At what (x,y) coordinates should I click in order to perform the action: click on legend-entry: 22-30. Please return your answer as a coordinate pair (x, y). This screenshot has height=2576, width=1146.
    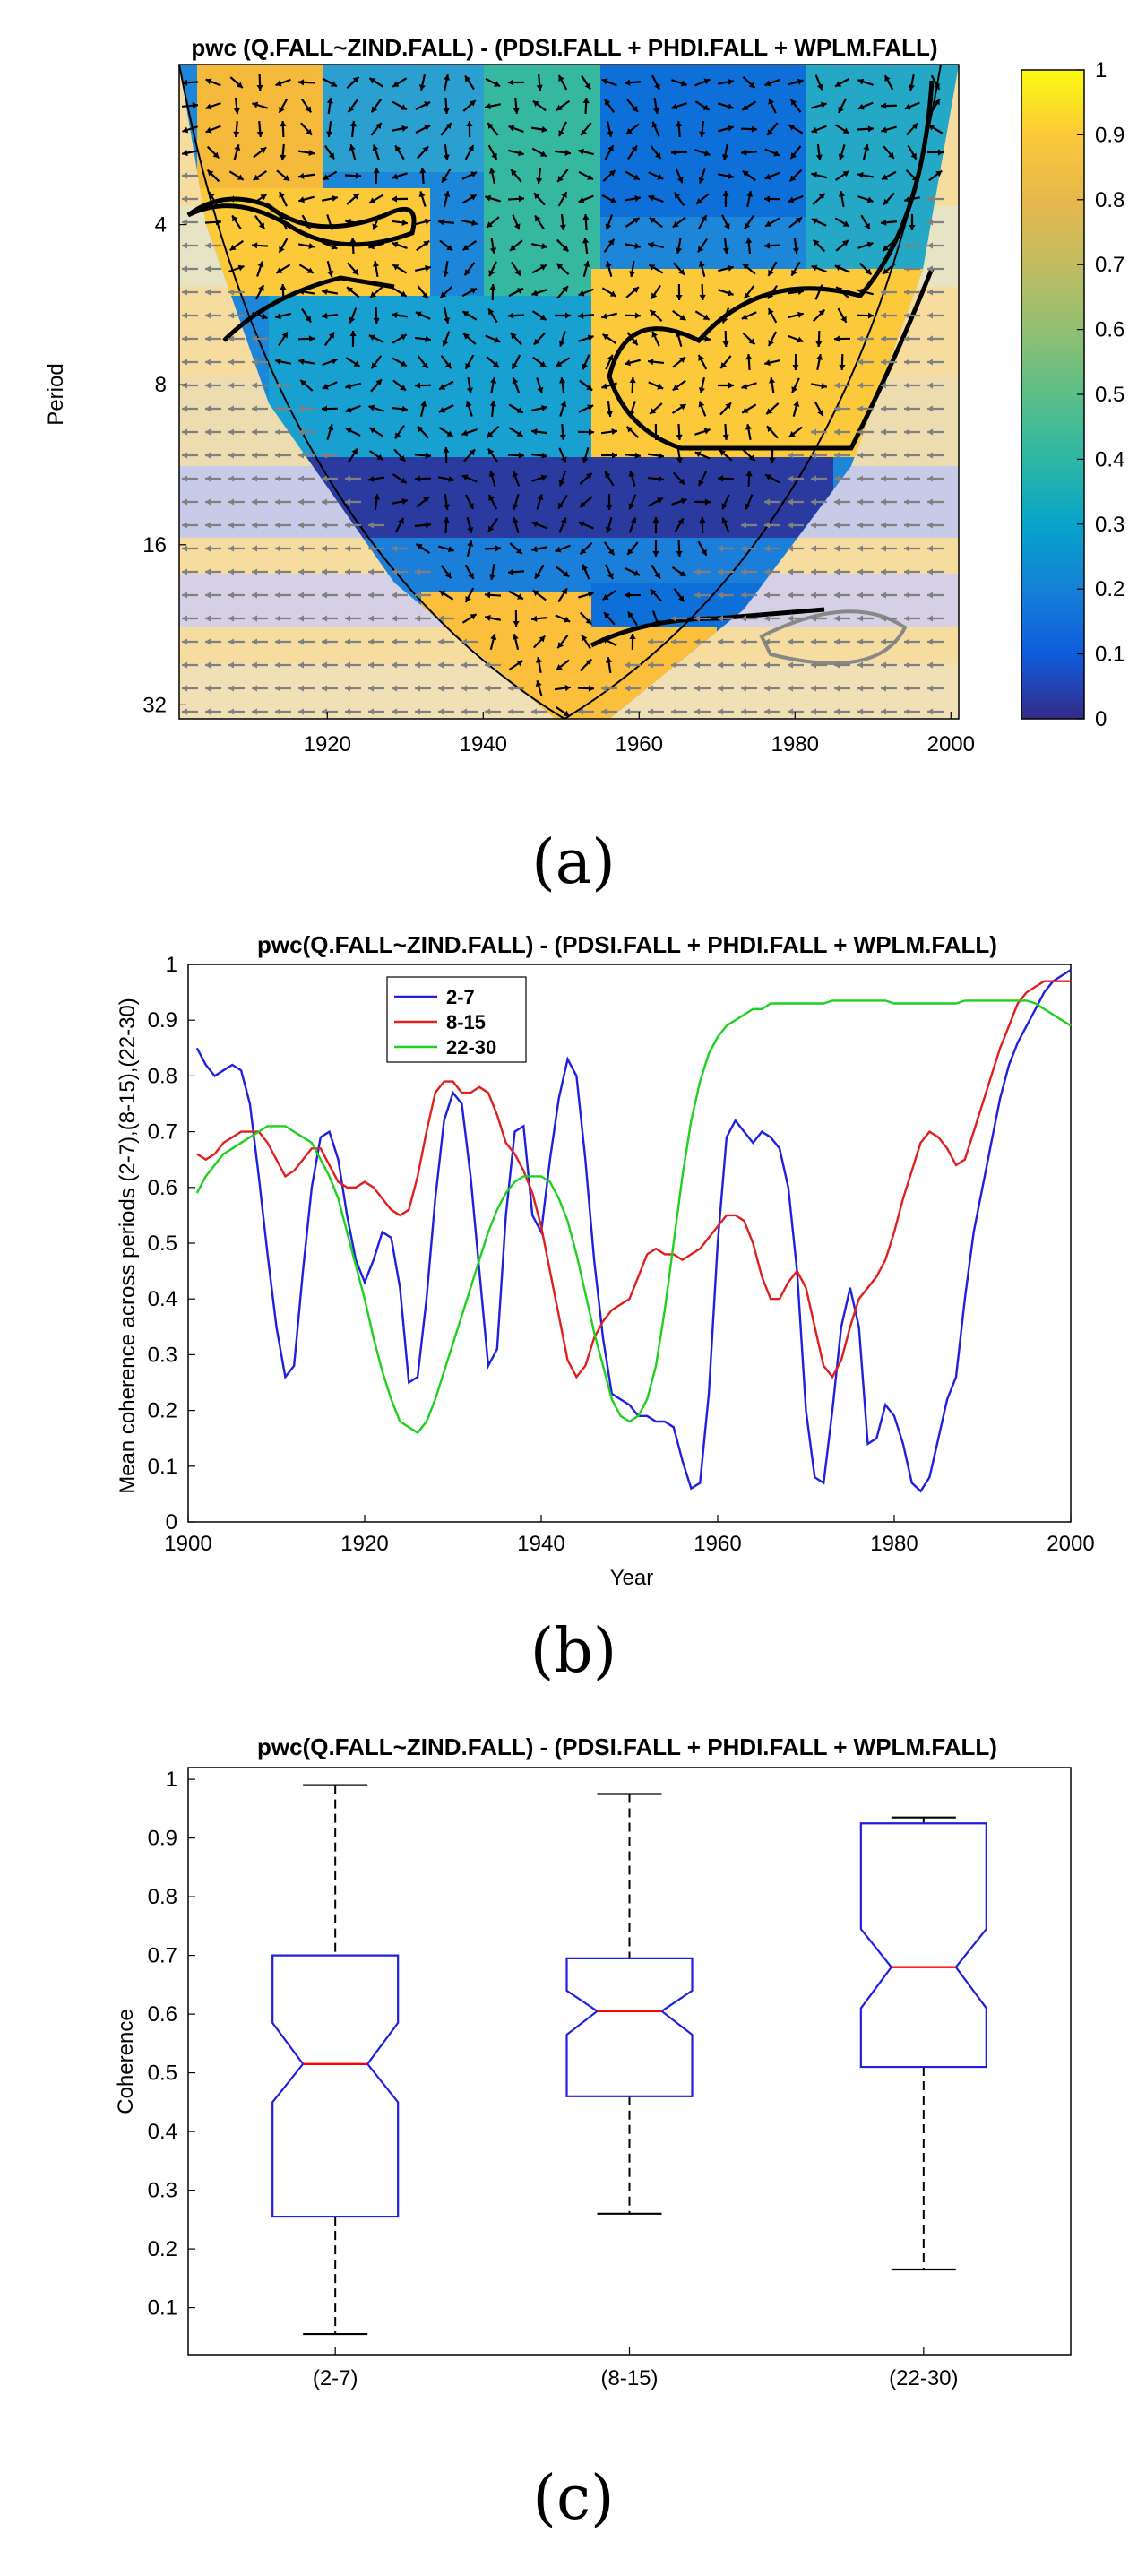
    Looking at the image, I should click on (471, 1047).